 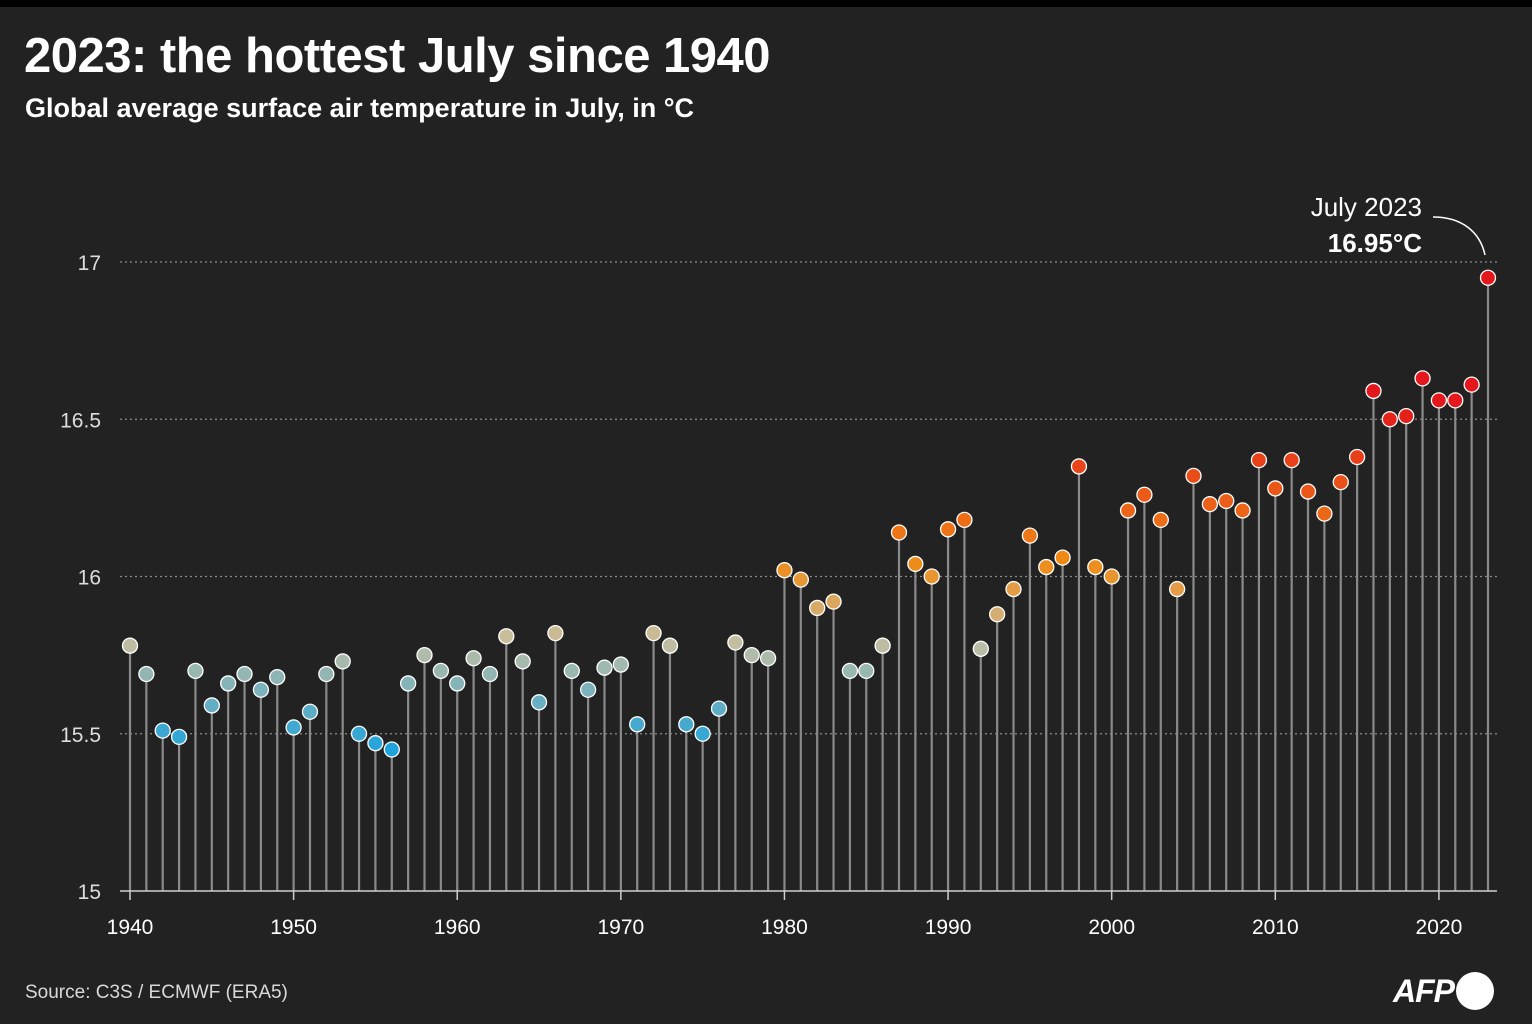 I want to click on x-tick-label: 1980, so click(x=784, y=927).